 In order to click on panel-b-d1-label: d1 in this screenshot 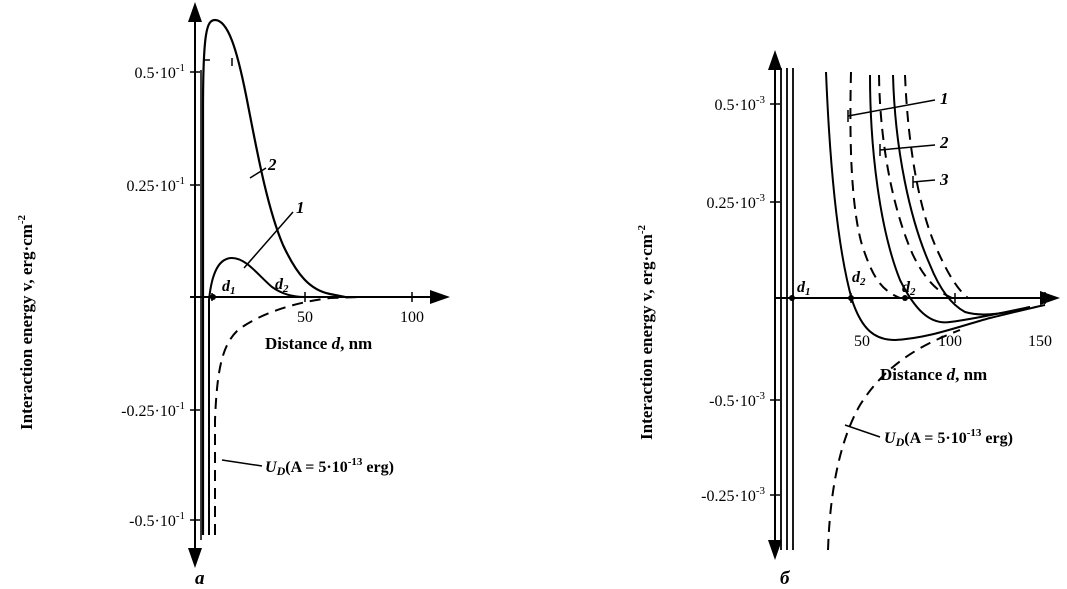, I will do `click(804, 288)`.